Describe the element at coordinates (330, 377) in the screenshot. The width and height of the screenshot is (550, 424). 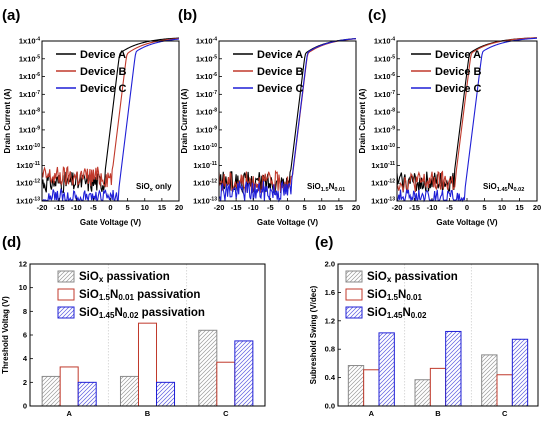
I see `y-tick-label: 0.4` at that location.